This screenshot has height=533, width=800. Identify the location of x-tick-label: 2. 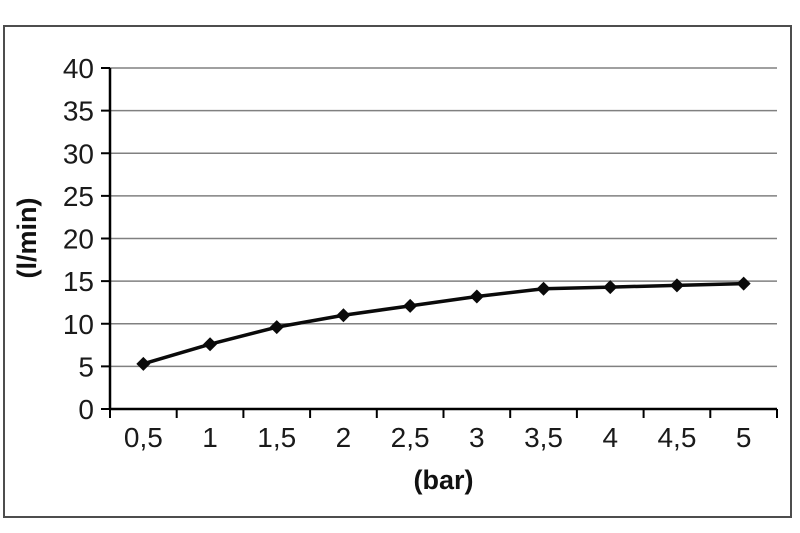
(344, 437).